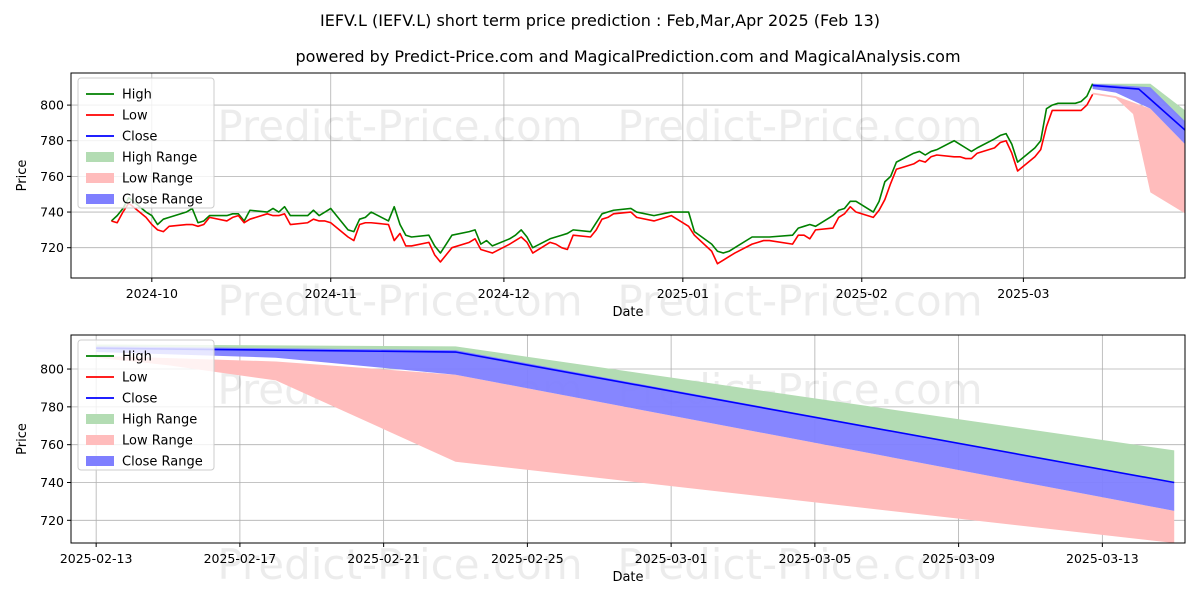 This screenshot has height=600, width=1200. Describe the element at coordinates (1138, 103) in the screenshot. I see `high-range-band` at that location.